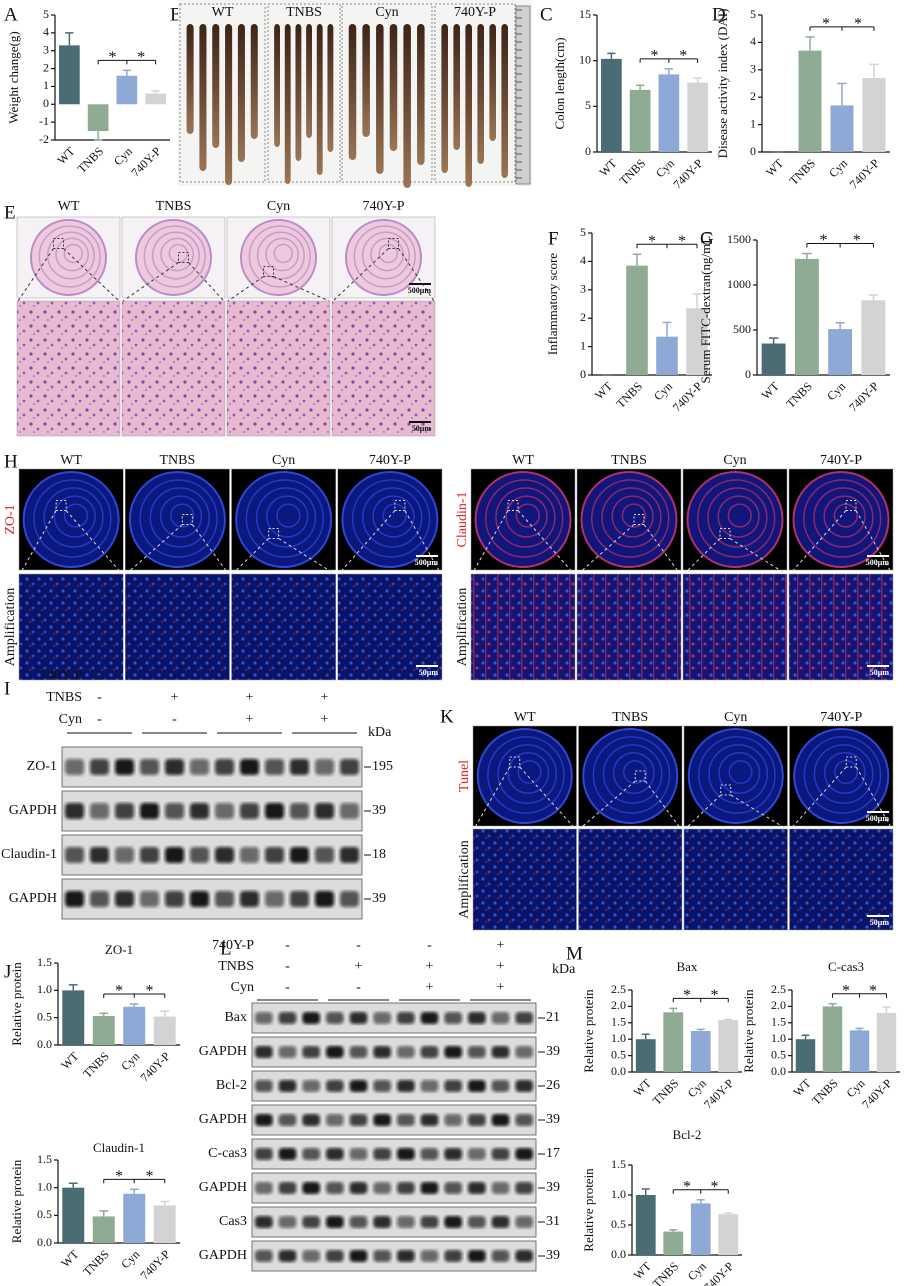 The height and width of the screenshot is (1286, 906). I want to click on group-label: 740Y-P, so click(390, 460).